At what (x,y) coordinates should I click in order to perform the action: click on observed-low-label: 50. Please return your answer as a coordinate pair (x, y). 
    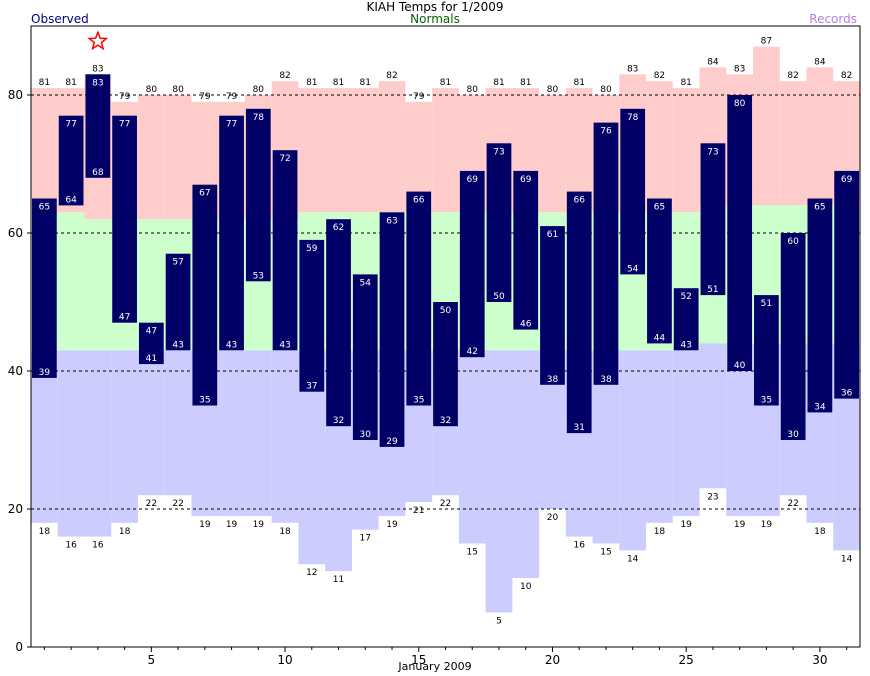
    Looking at the image, I should click on (499, 297).